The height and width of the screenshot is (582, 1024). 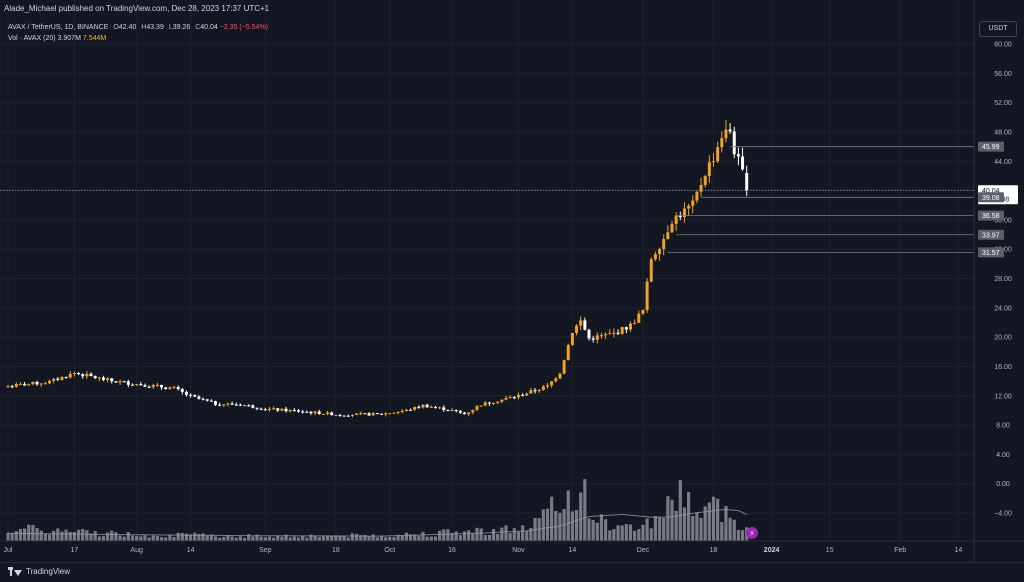 What do you see at coordinates (1003, 132) in the screenshot?
I see `price-tick-label: 48.00` at bounding box center [1003, 132].